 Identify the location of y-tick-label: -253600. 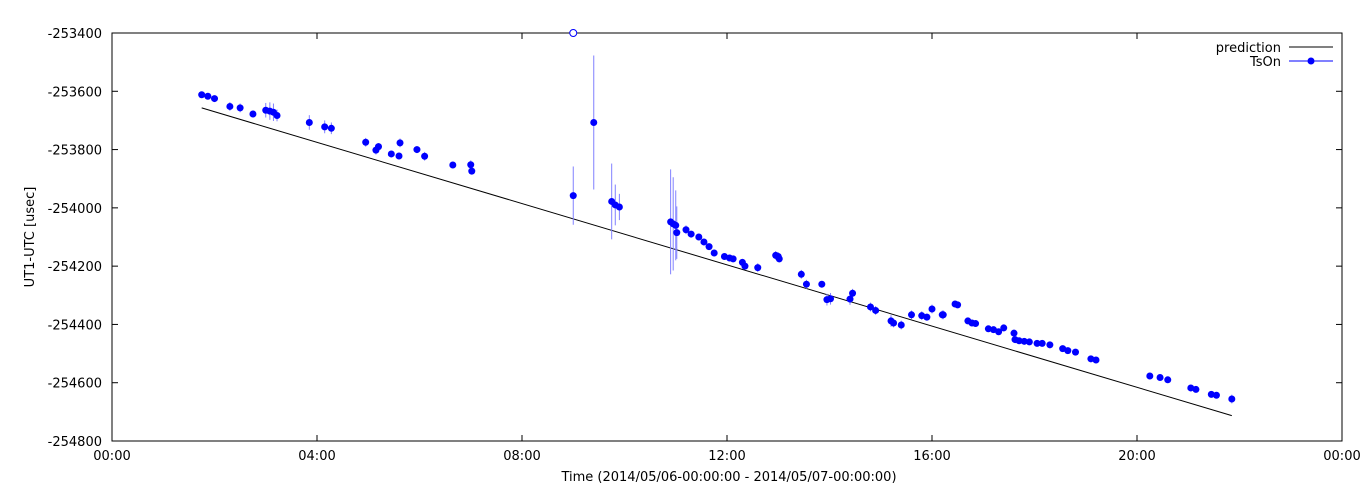
(75, 92).